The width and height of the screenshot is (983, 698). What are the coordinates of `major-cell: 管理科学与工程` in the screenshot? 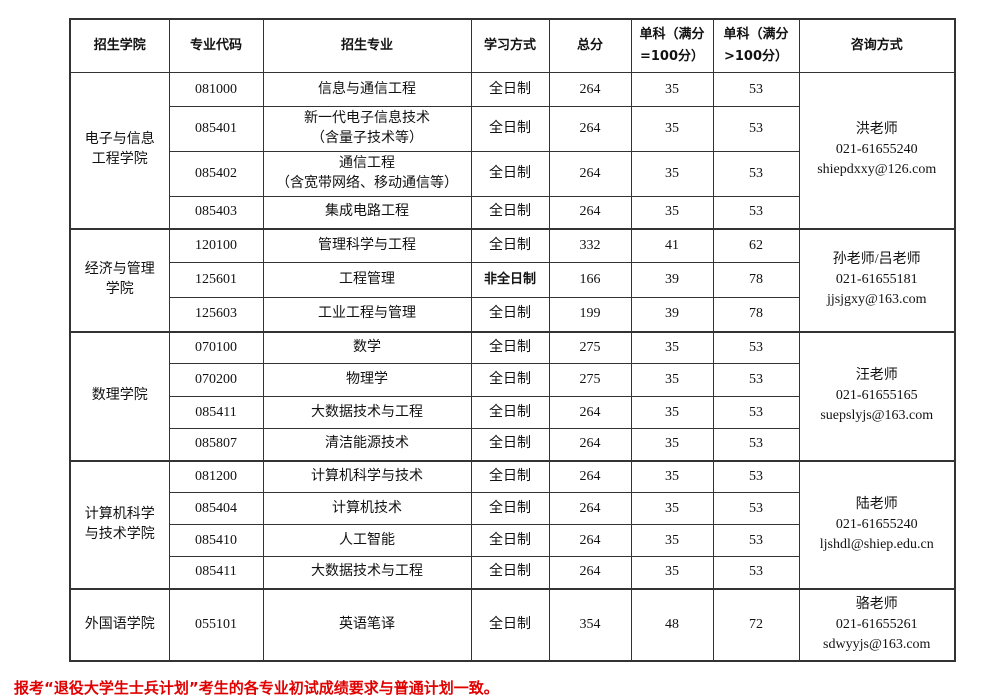 It's located at (367, 245).